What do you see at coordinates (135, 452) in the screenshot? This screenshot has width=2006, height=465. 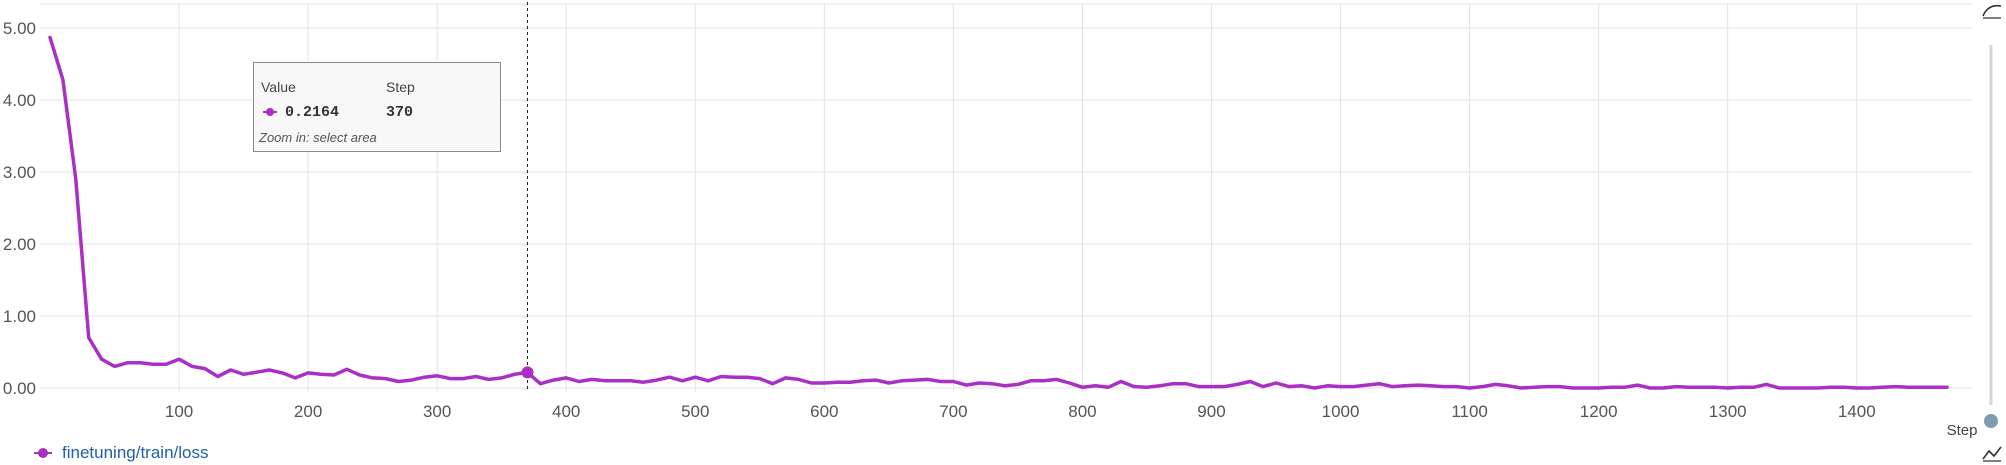 I see `legend-label: finetuning/train/loss` at bounding box center [135, 452].